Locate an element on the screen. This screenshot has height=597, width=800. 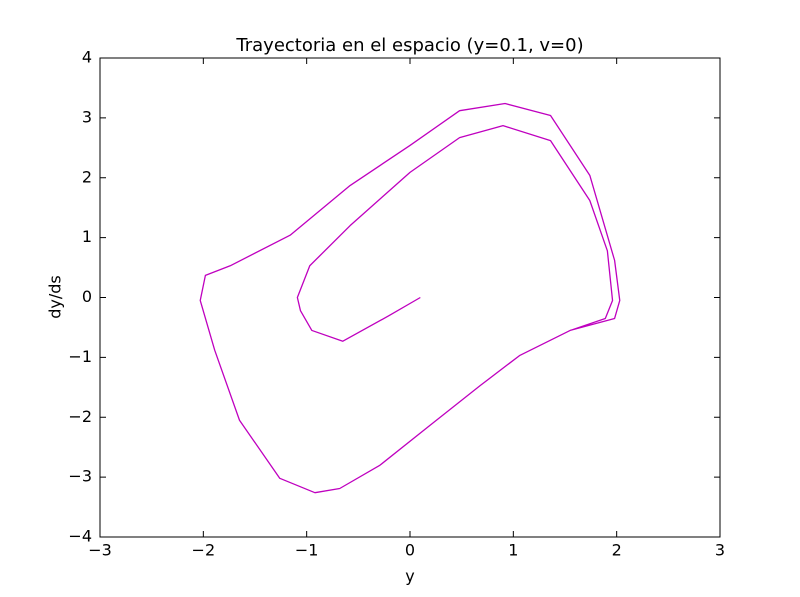
x-tick-label: 0 is located at coordinates (410, 550).